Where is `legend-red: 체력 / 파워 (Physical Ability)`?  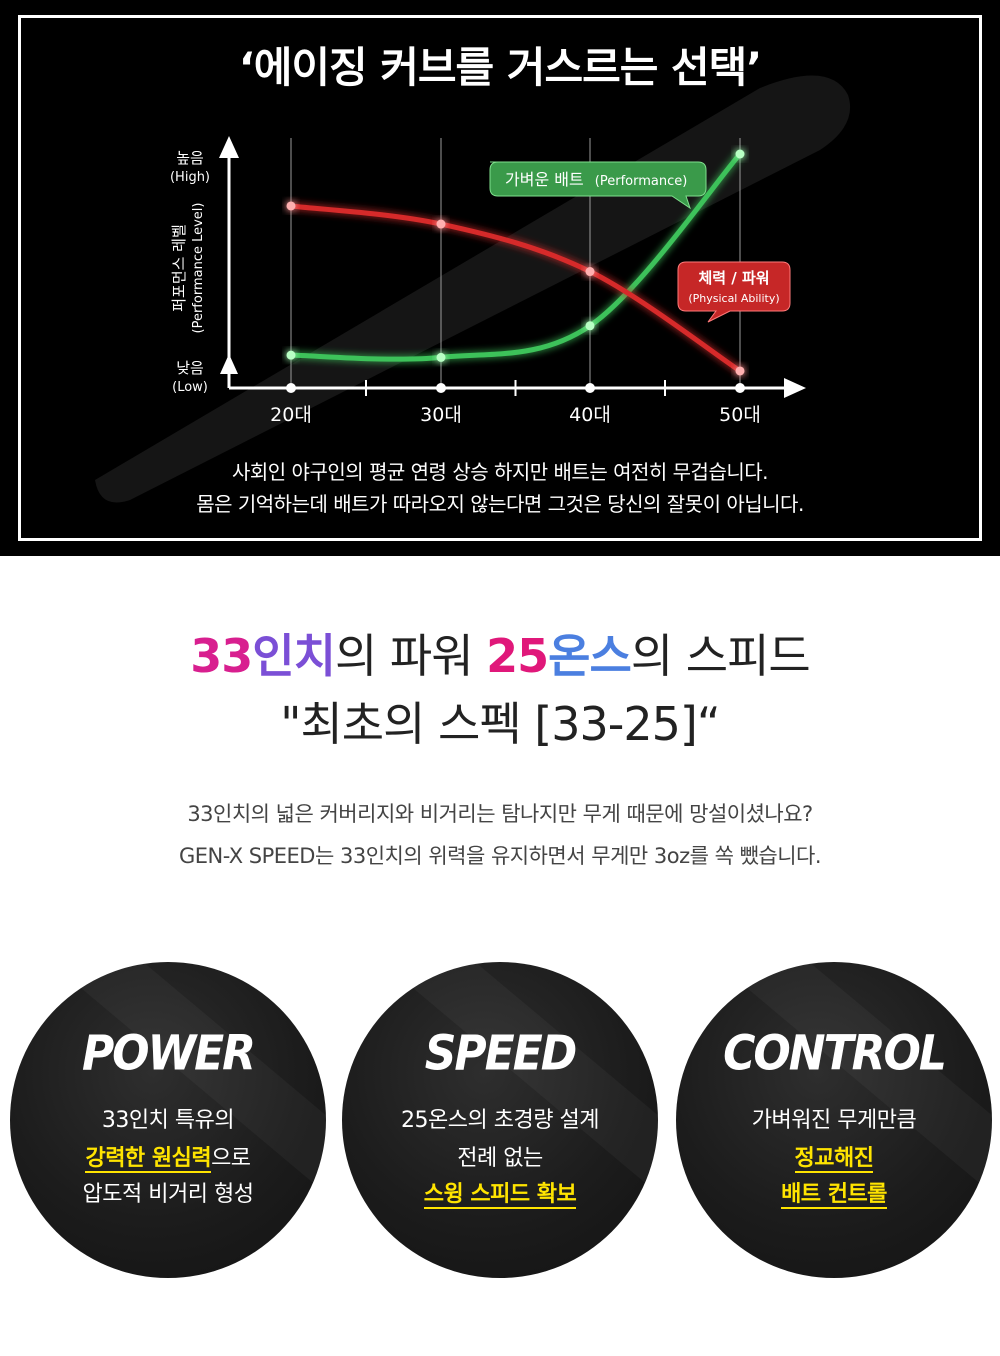 legend-red: 체력 / 파워 (Physical Ability) is located at coordinates (734, 292).